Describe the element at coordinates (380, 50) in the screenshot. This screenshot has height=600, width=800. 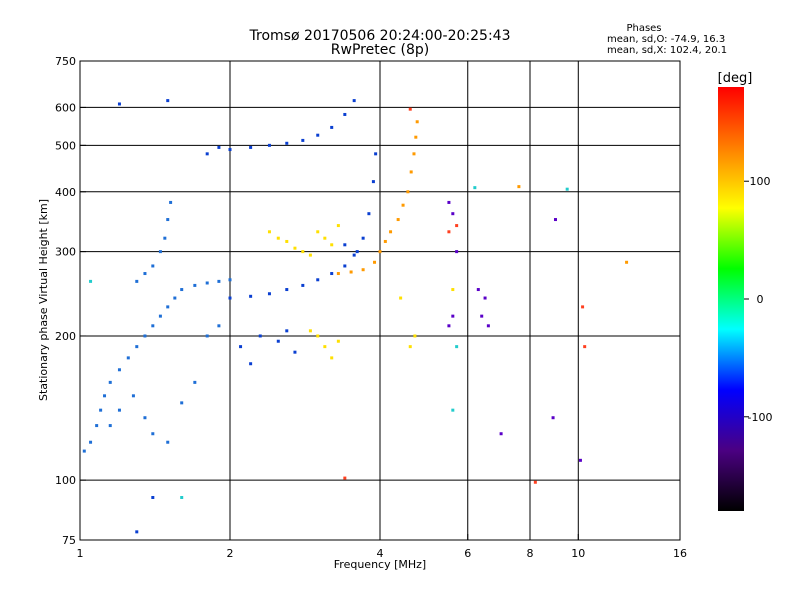
I see `chart-subtitle: RwPretec (8p)` at that location.